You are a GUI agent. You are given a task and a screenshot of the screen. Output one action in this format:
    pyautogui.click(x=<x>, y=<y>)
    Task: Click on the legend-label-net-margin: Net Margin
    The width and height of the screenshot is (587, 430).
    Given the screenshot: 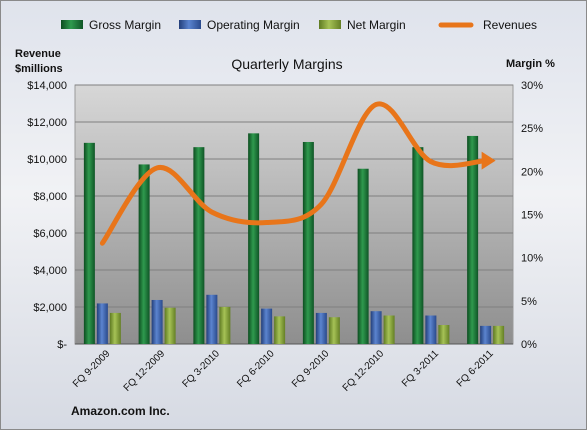 What is the action you would take?
    pyautogui.click(x=376, y=25)
    